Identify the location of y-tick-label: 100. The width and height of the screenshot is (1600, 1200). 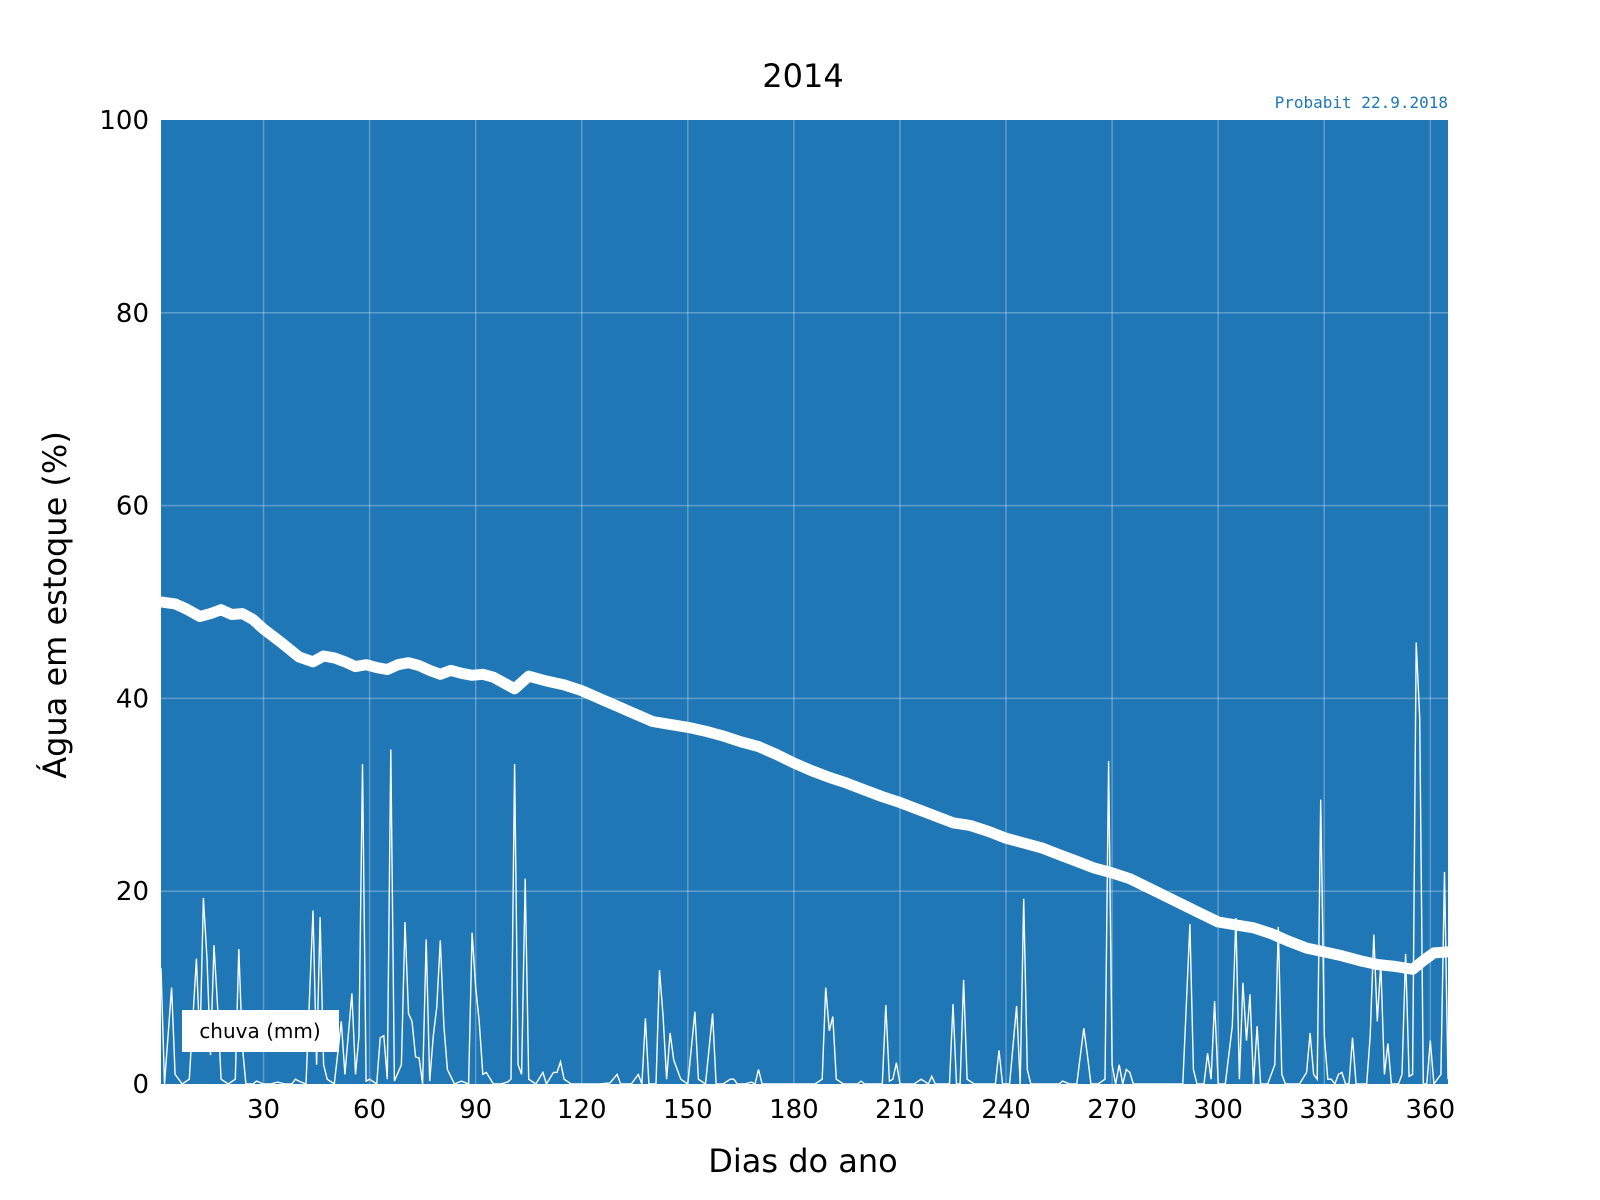
(124, 121).